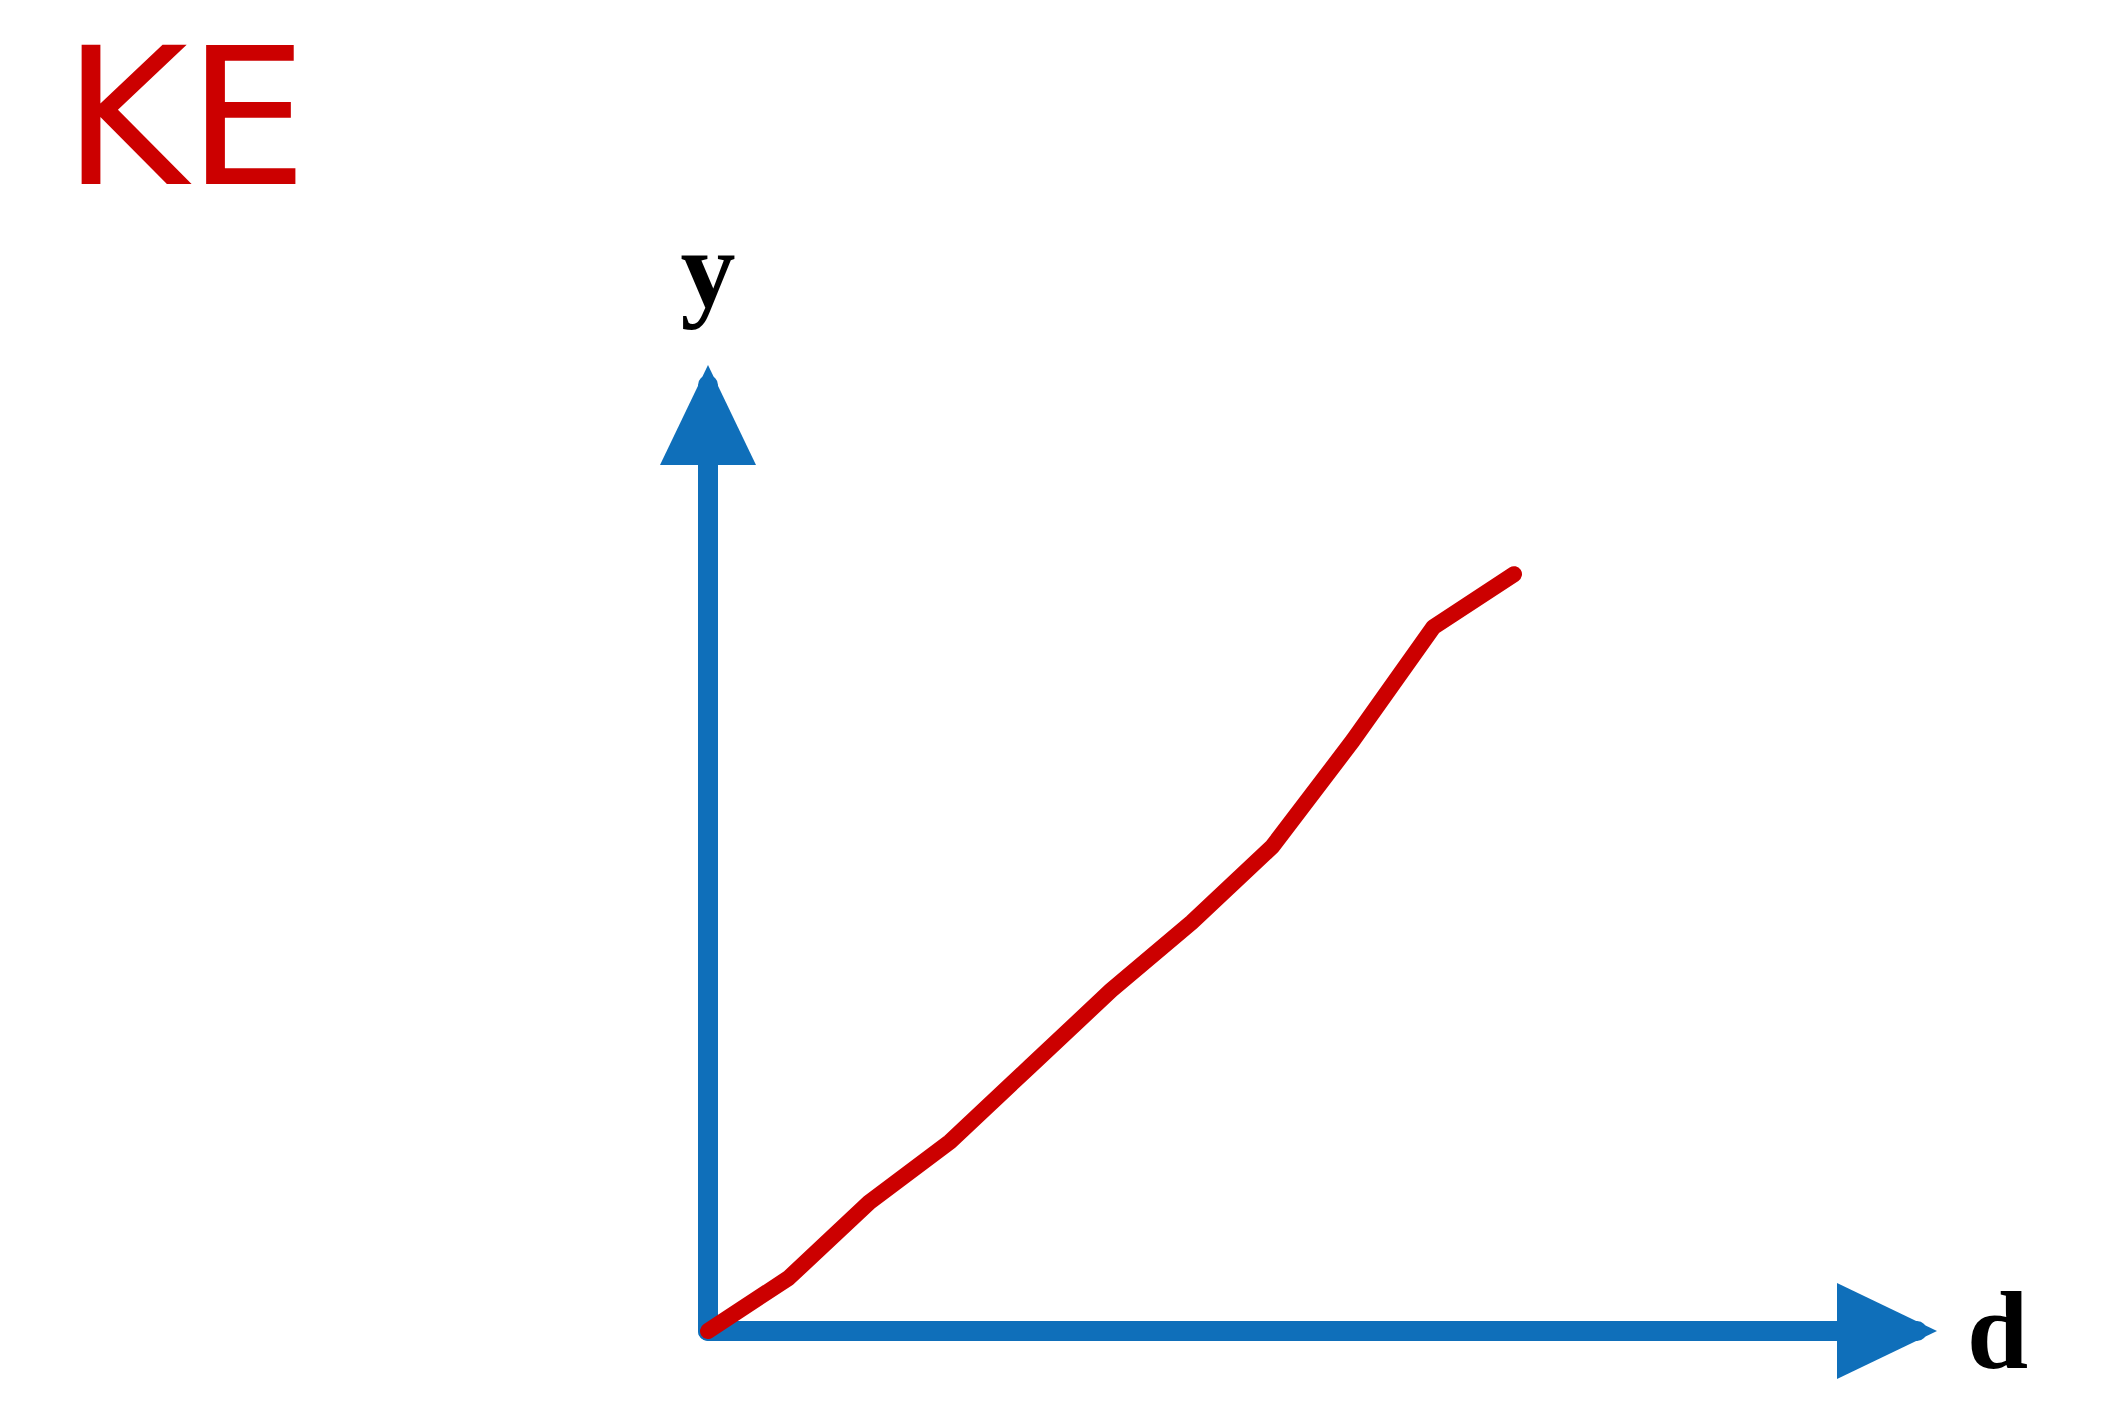  Describe the element at coordinates (1998, 1331) in the screenshot. I see `x-axis-title: d` at that location.